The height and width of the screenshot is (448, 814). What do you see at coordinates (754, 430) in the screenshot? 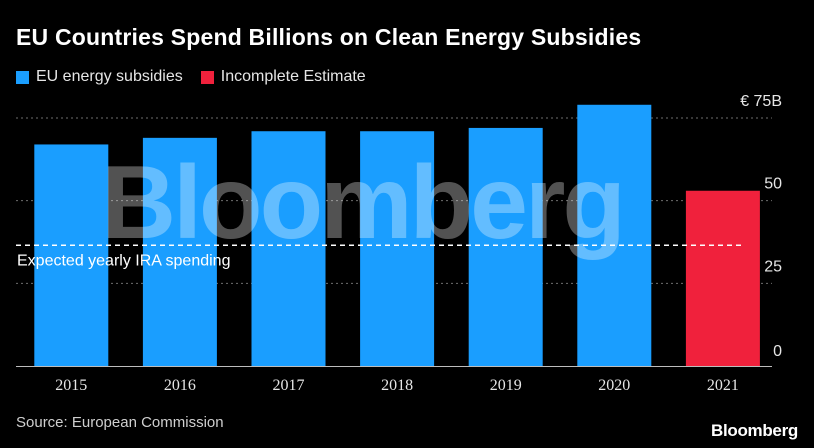
I see `bloomberg-logo: Bloomberg` at bounding box center [754, 430].